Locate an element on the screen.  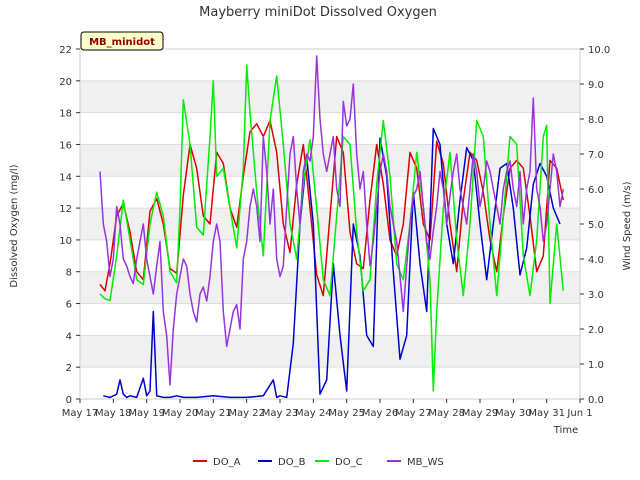
y2-tick-label: 9.0 is located at coordinates (596, 85).